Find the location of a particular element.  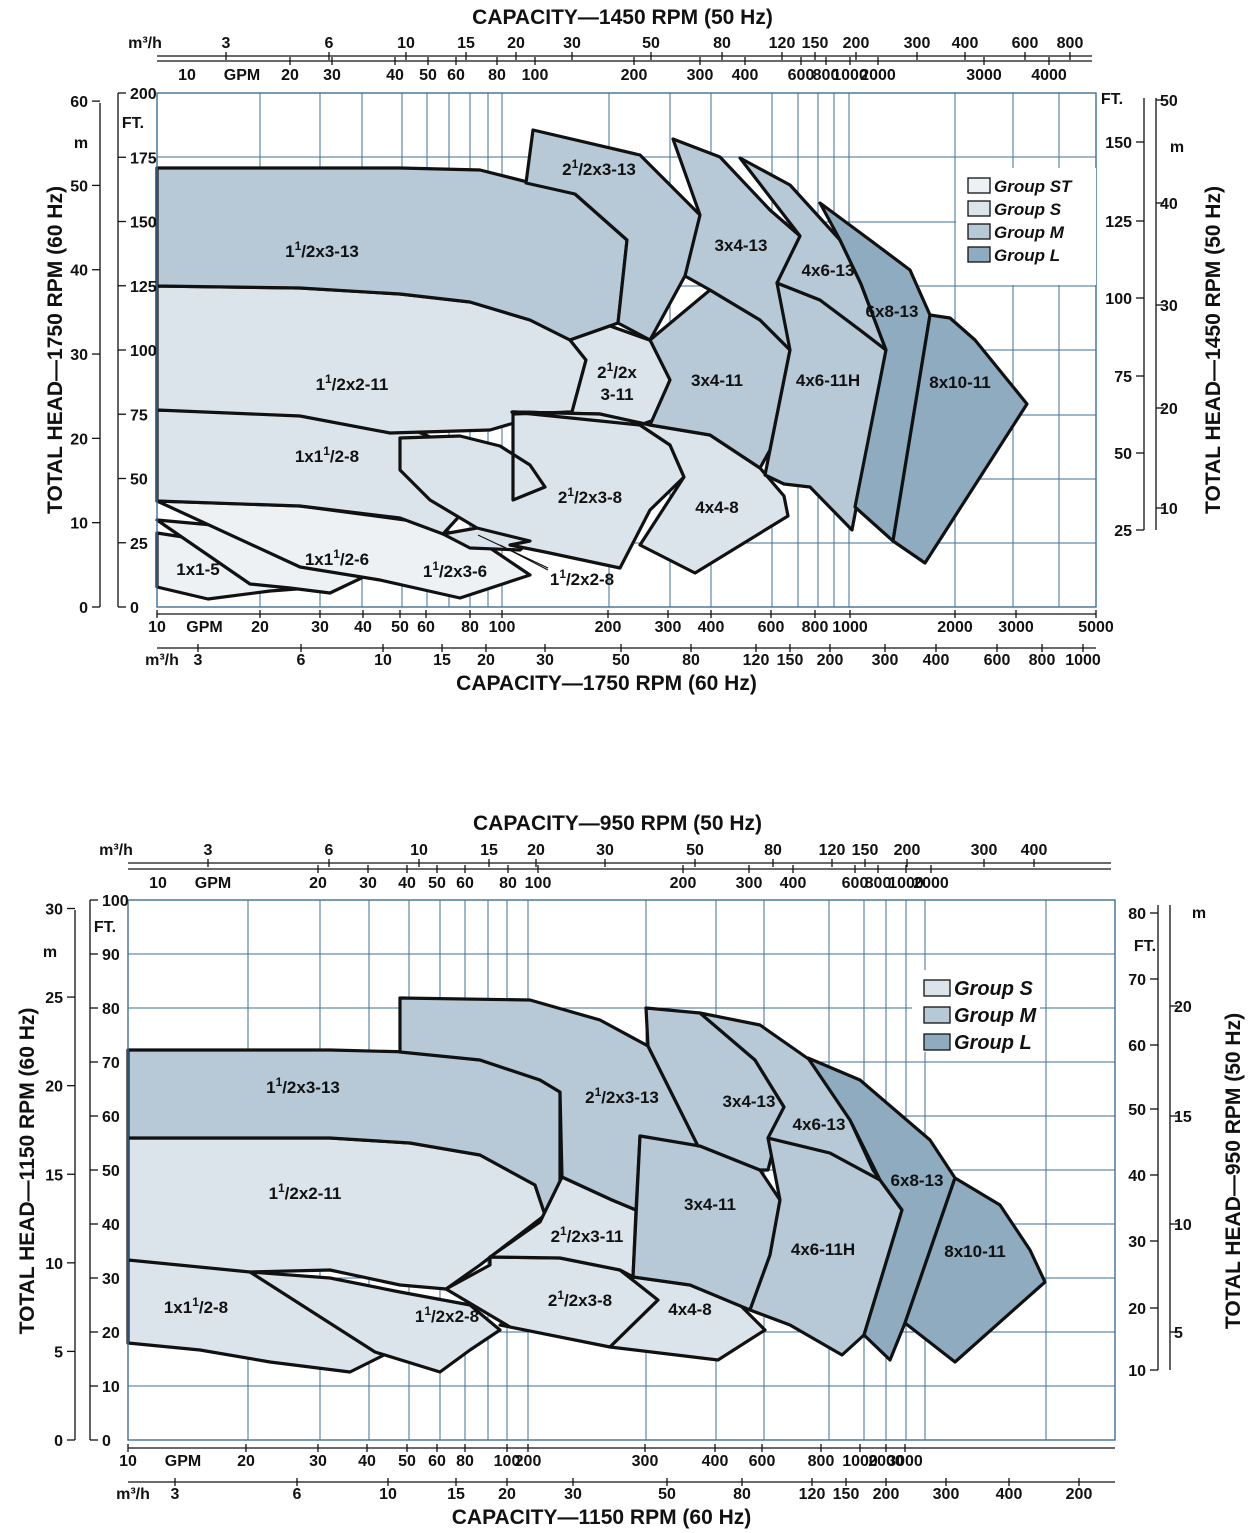

top-gpm-tick-label: 80 is located at coordinates (508, 883).